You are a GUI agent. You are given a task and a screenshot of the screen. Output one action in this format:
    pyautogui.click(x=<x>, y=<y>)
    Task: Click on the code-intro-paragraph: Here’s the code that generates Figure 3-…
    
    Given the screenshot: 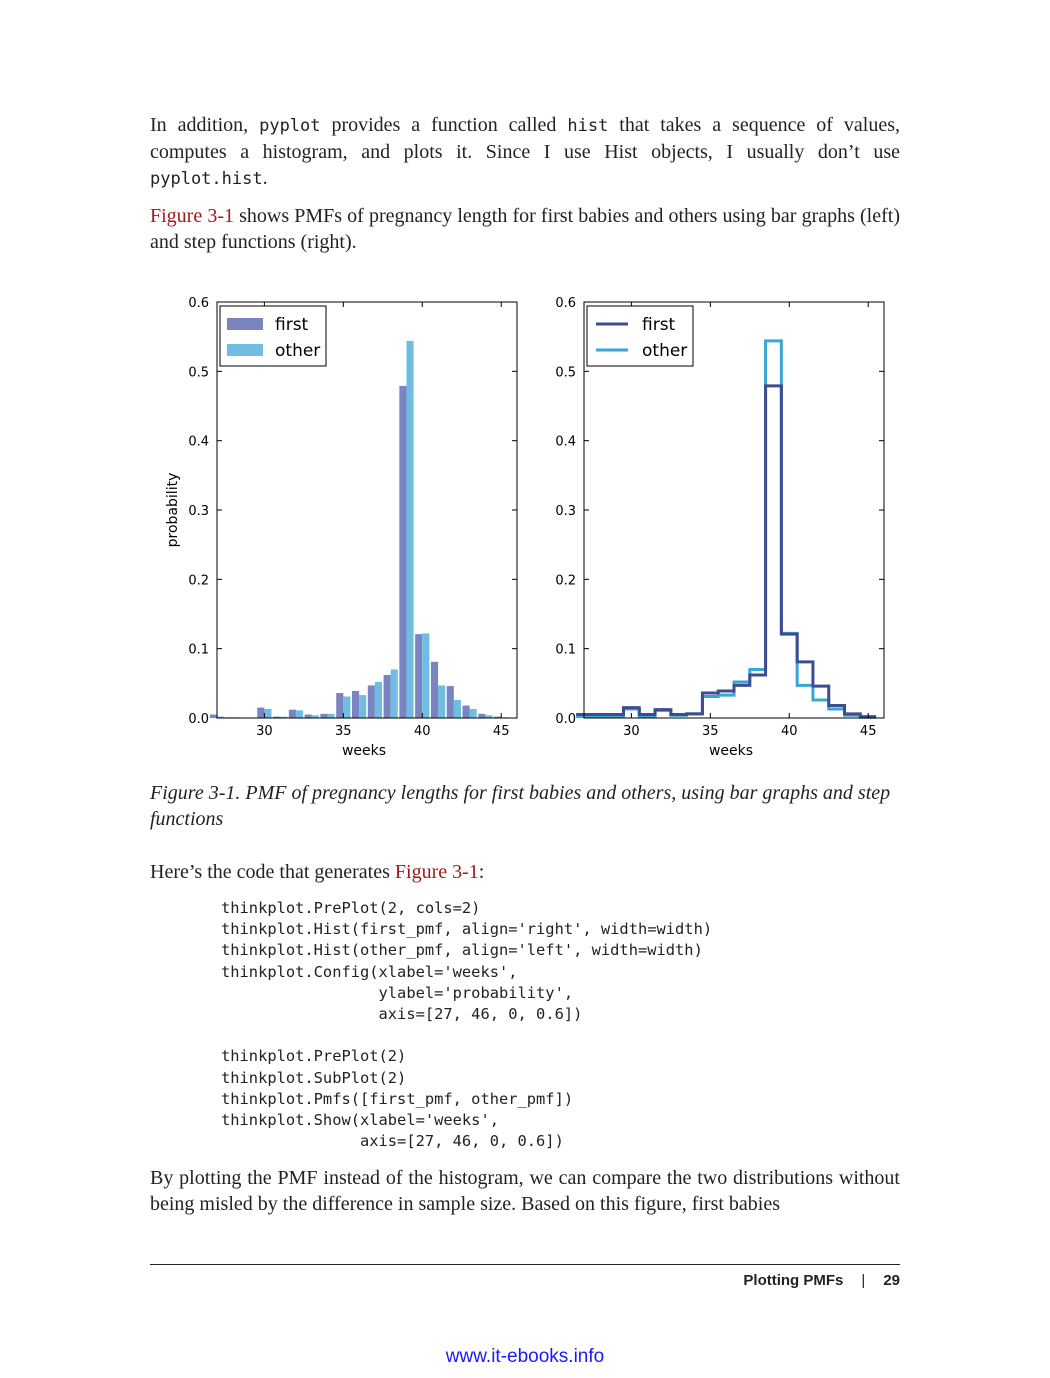 What is the action you would take?
    pyautogui.click(x=525, y=872)
    